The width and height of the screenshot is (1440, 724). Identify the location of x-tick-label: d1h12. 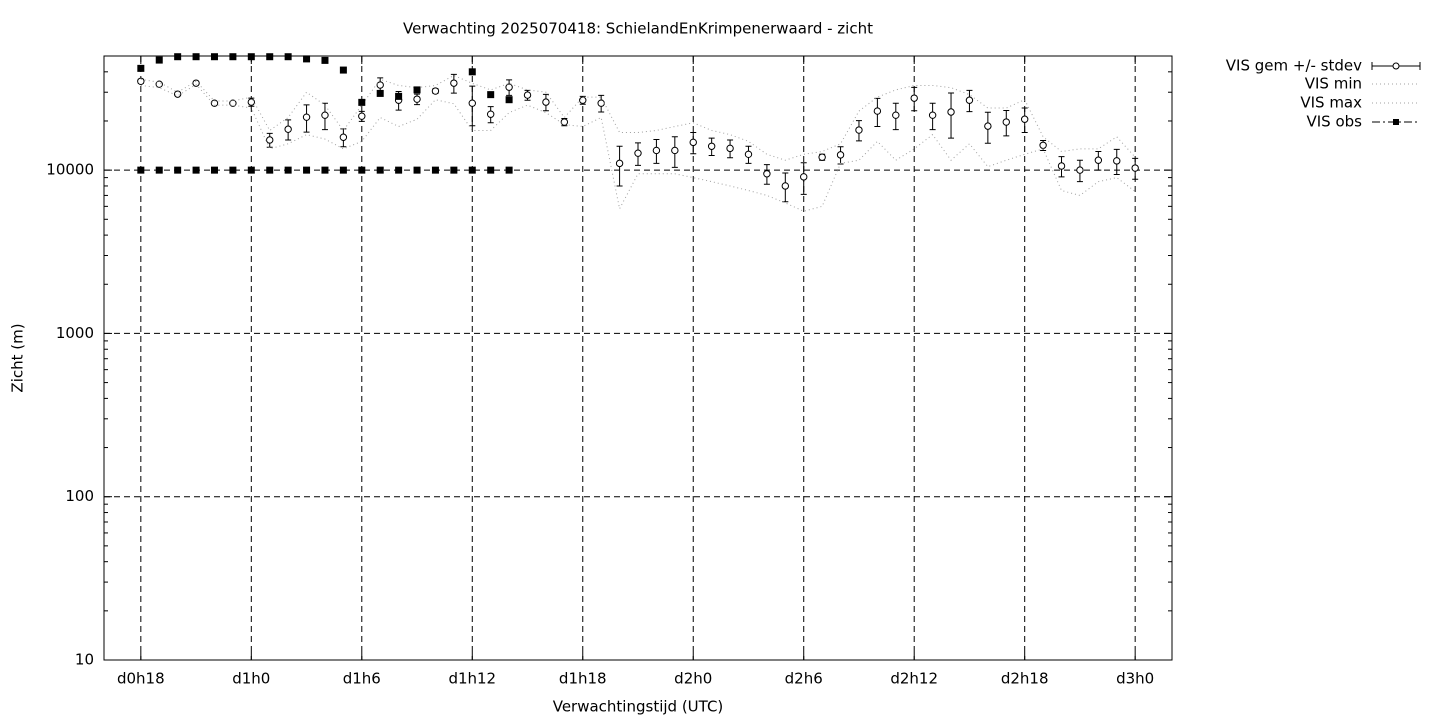
(472, 679).